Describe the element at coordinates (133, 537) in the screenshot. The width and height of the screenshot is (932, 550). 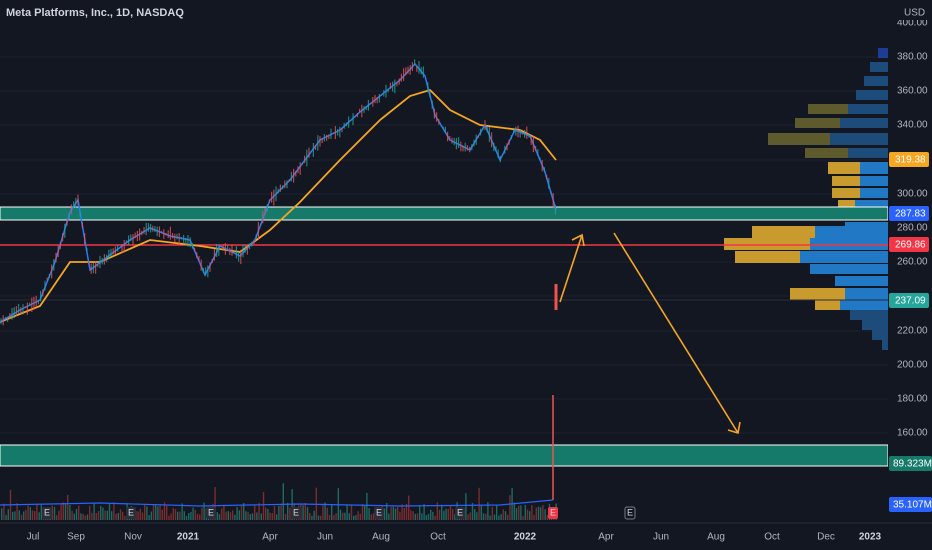
I see `time-label: Nov` at that location.